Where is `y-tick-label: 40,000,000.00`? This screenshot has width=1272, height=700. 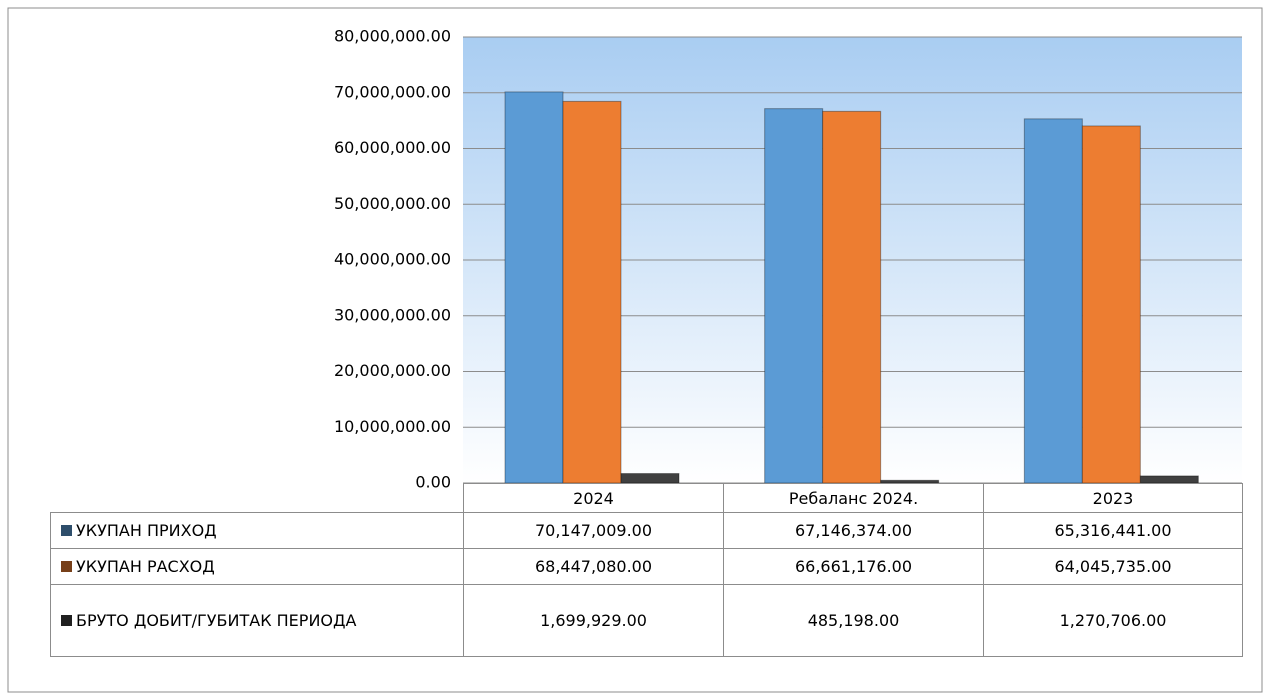 y-tick-label: 40,000,000.00 is located at coordinates (392, 259).